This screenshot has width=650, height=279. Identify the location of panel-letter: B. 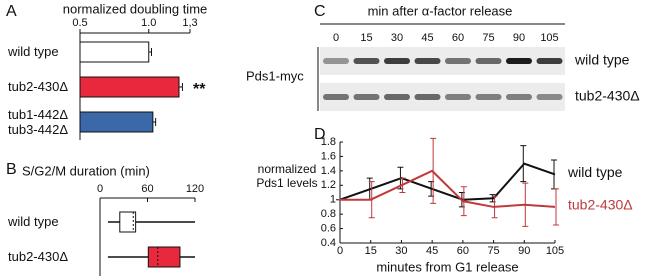
(11, 169).